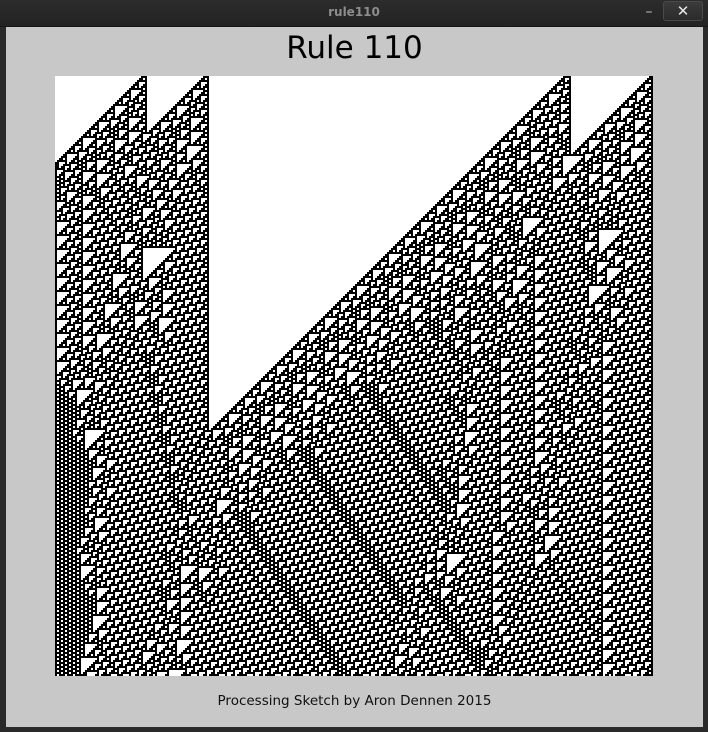 The image size is (708, 732). What do you see at coordinates (683, 11) in the screenshot?
I see `close-button: ✕` at bounding box center [683, 11].